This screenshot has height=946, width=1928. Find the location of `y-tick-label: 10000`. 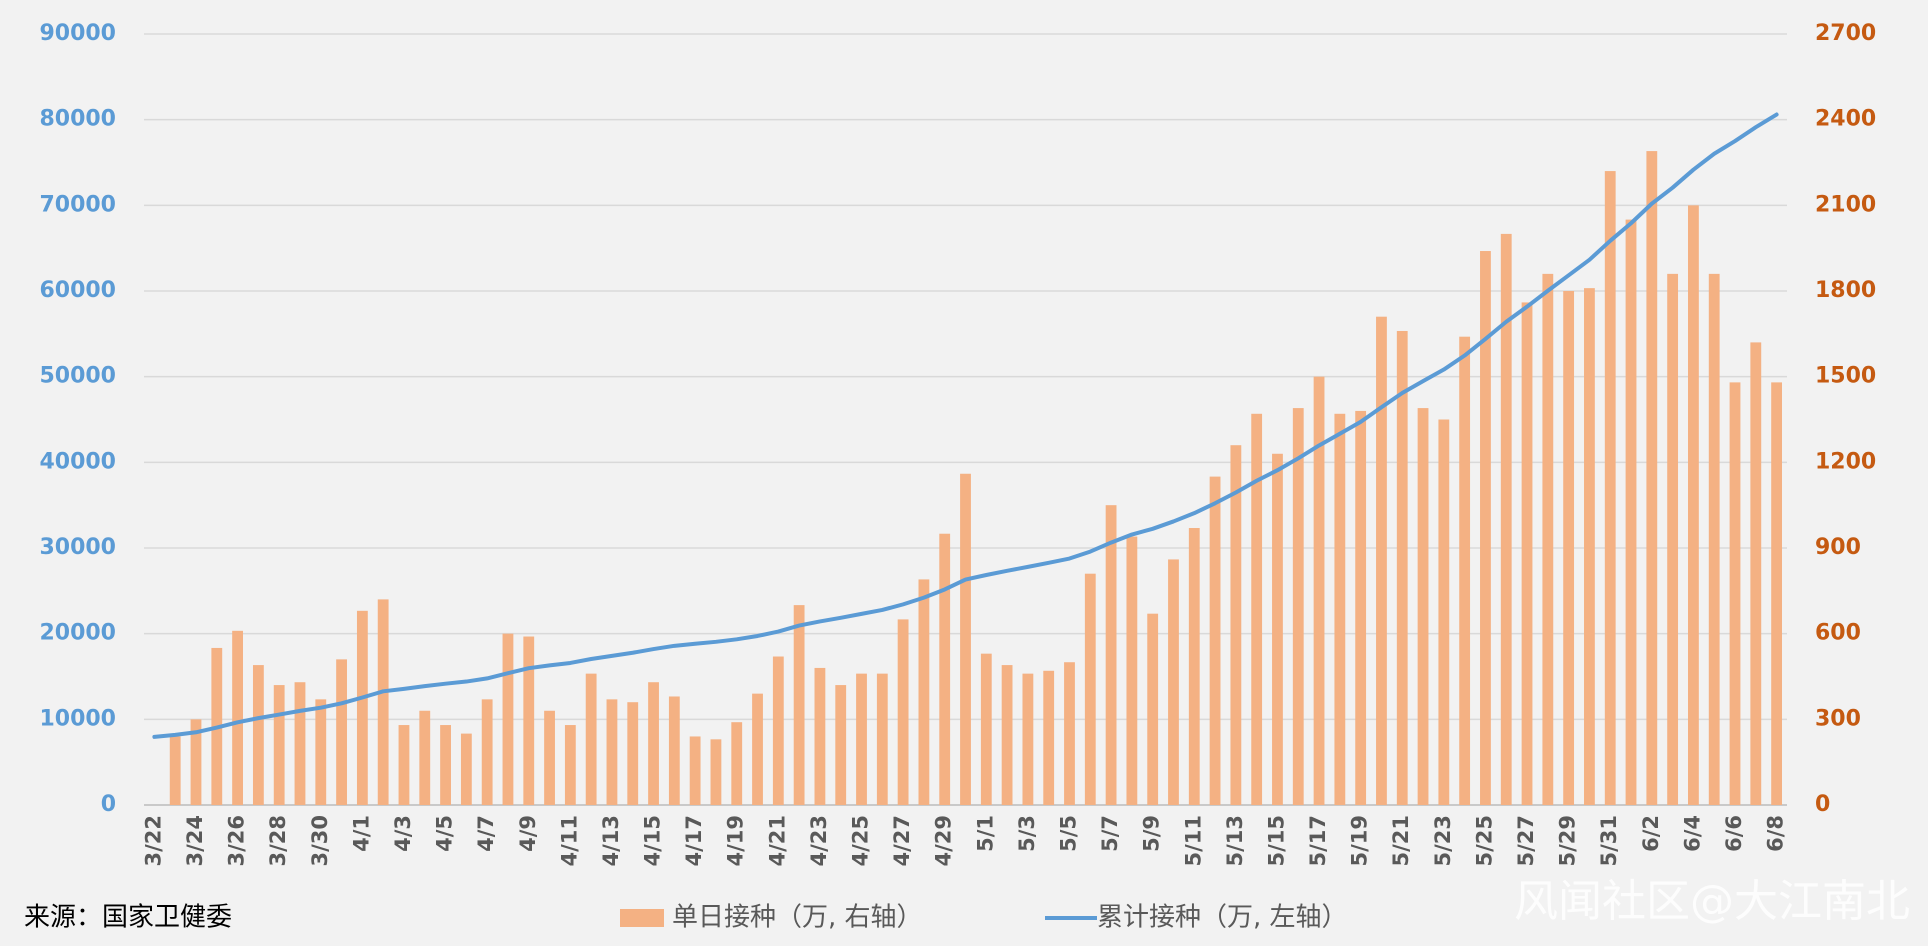

y-tick-label: 10000 is located at coordinates (77, 718).